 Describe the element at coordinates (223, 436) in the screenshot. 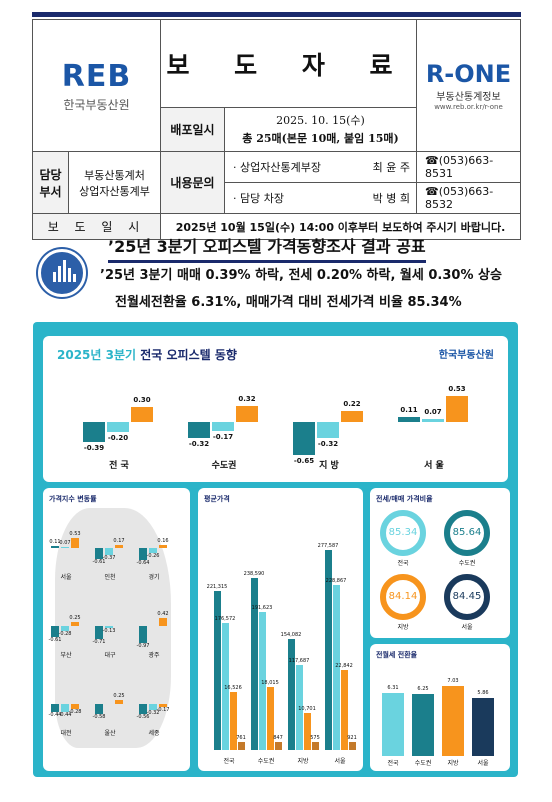

I see `top-bar-label: -0.17` at that location.